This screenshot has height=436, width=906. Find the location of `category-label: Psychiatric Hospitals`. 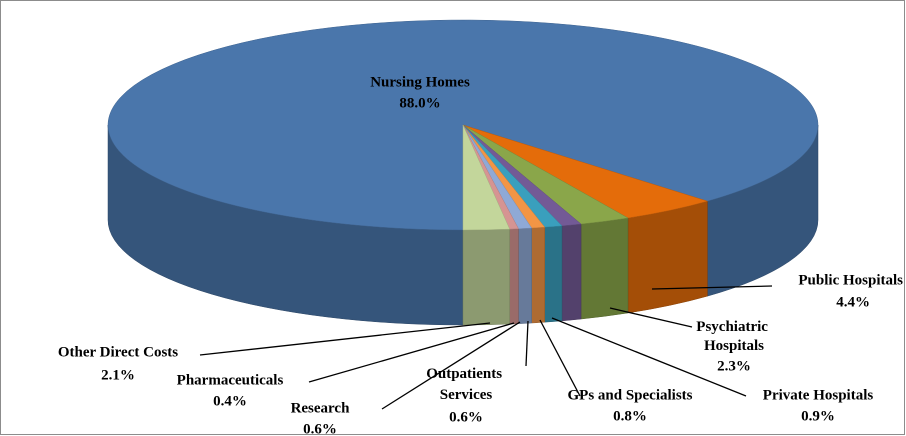

category-label: Psychiatric Hospitals is located at coordinates (733, 336).